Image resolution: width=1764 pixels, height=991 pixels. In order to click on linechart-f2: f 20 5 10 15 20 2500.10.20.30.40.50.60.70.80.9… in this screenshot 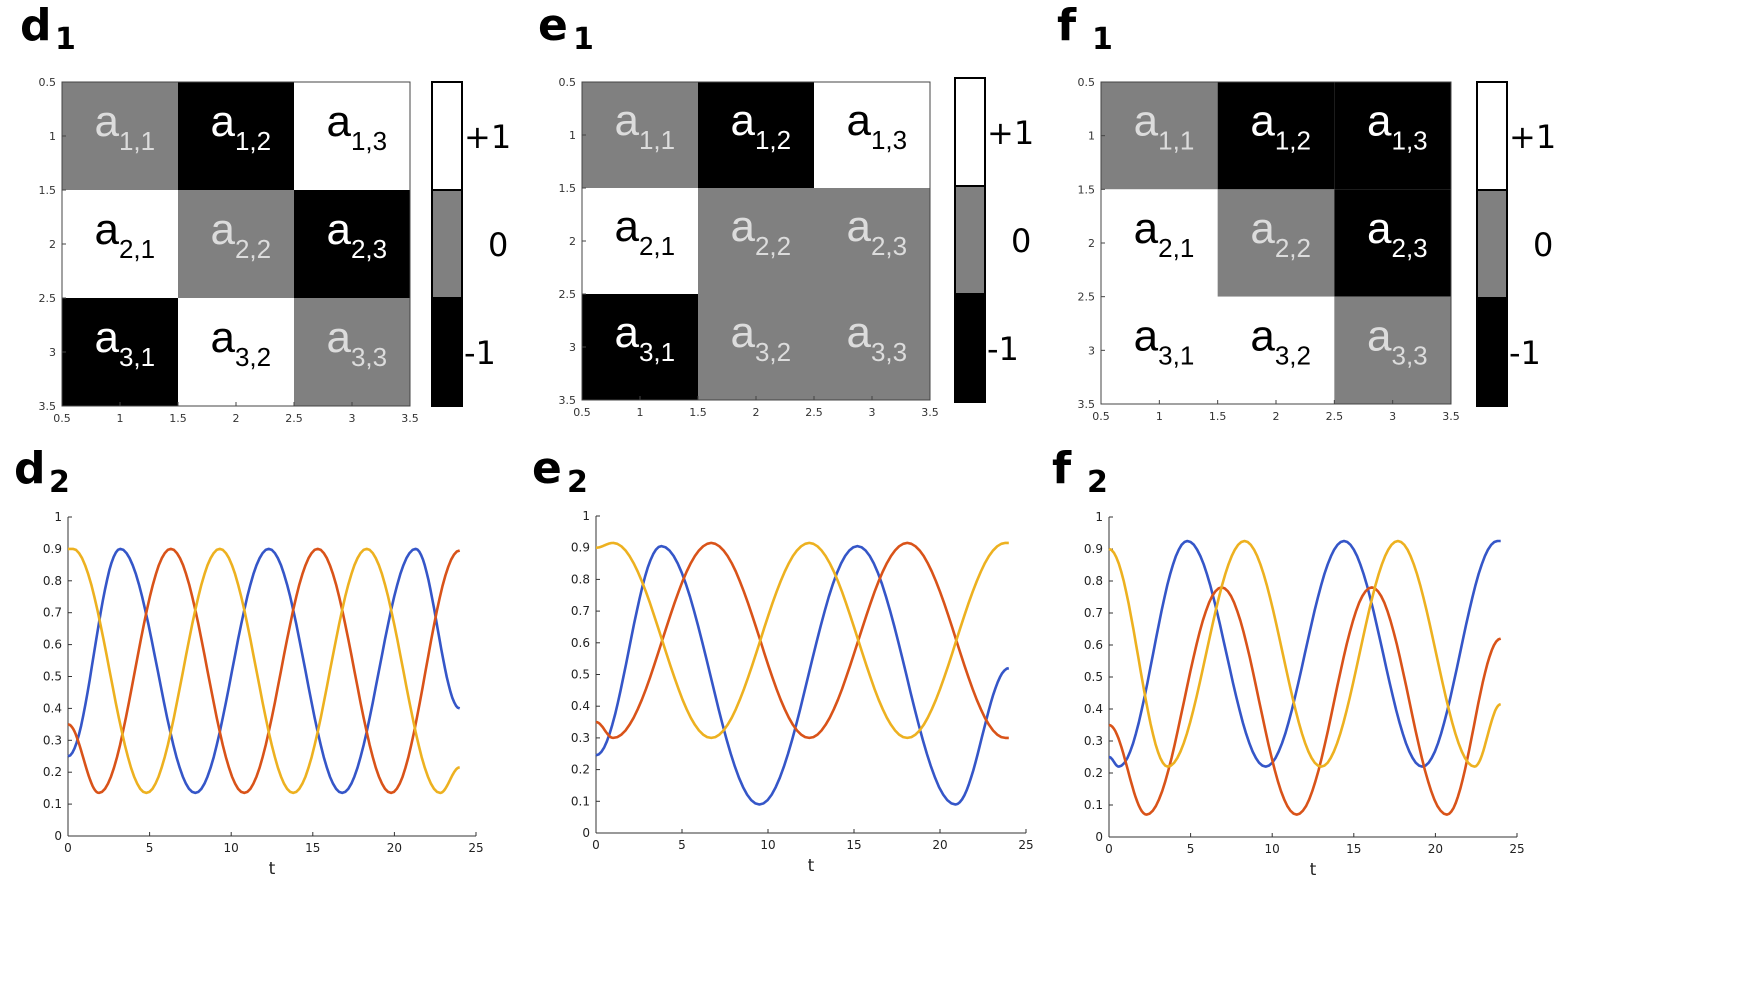, I will do `click(1288, 661)`.